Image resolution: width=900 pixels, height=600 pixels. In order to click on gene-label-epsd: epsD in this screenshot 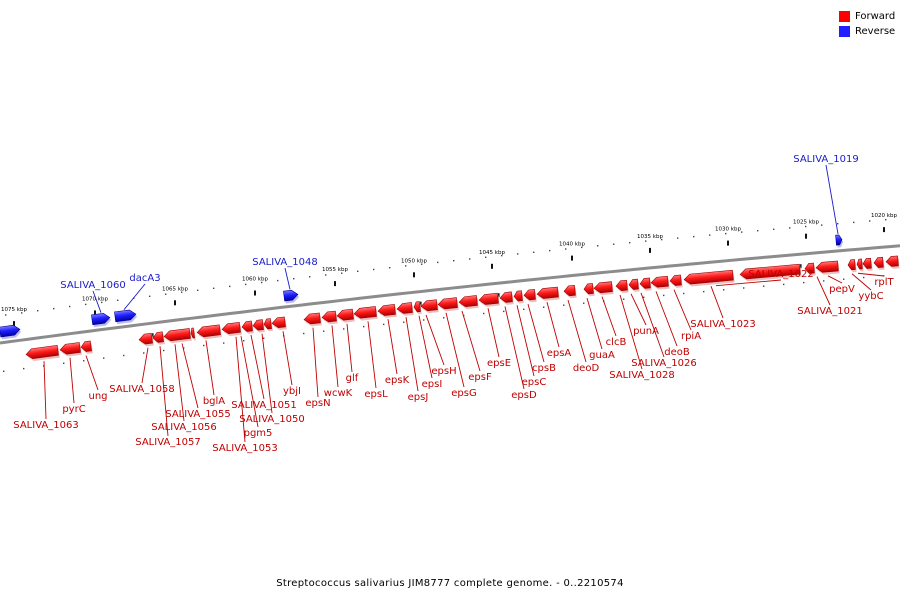, I will do `click(524, 395)`.